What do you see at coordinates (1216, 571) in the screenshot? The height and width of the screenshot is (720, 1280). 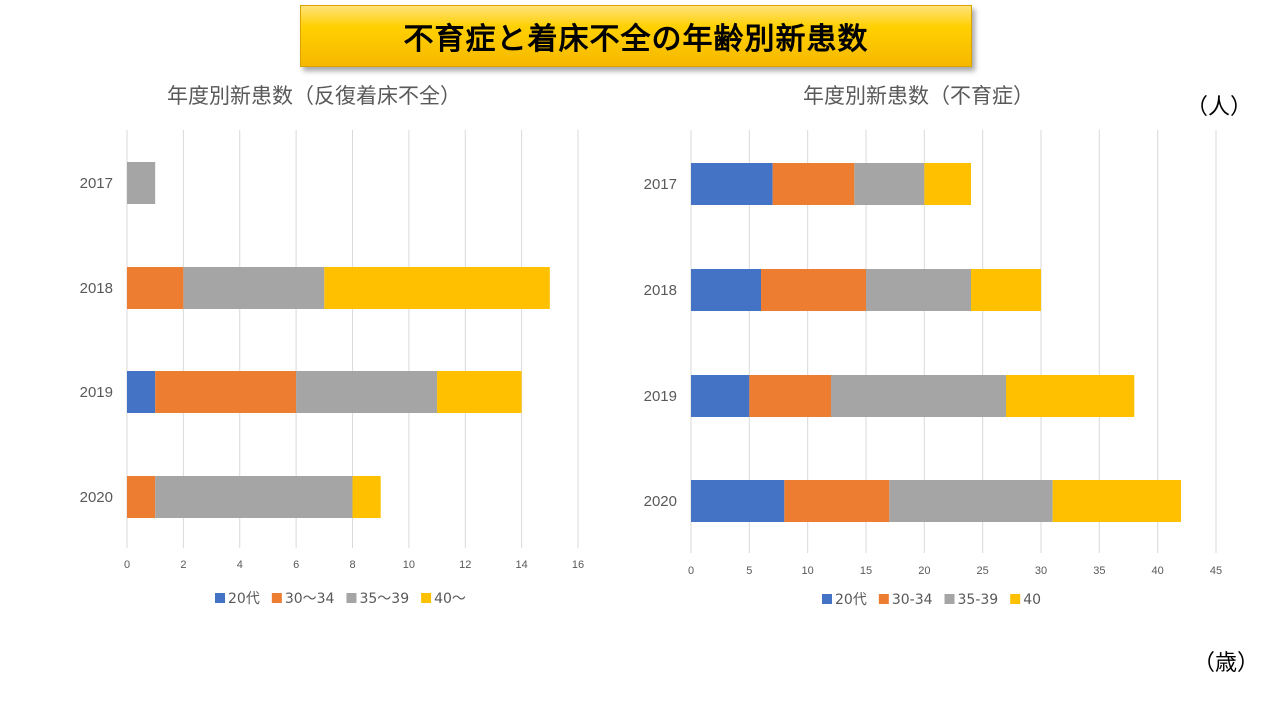 I see `right-x-tick-label: 45` at bounding box center [1216, 571].